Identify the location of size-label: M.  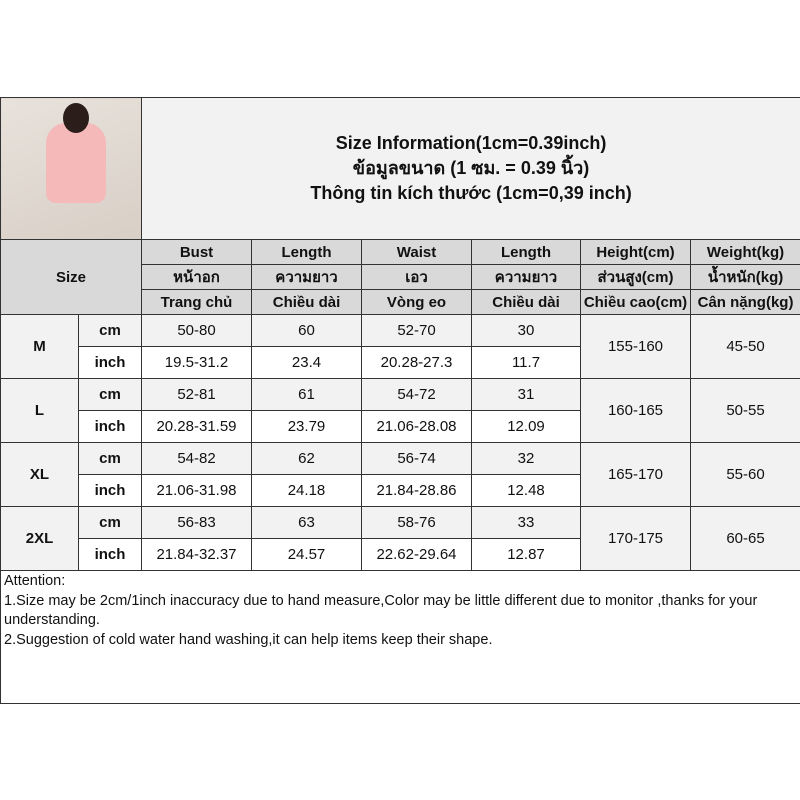
(39, 346).